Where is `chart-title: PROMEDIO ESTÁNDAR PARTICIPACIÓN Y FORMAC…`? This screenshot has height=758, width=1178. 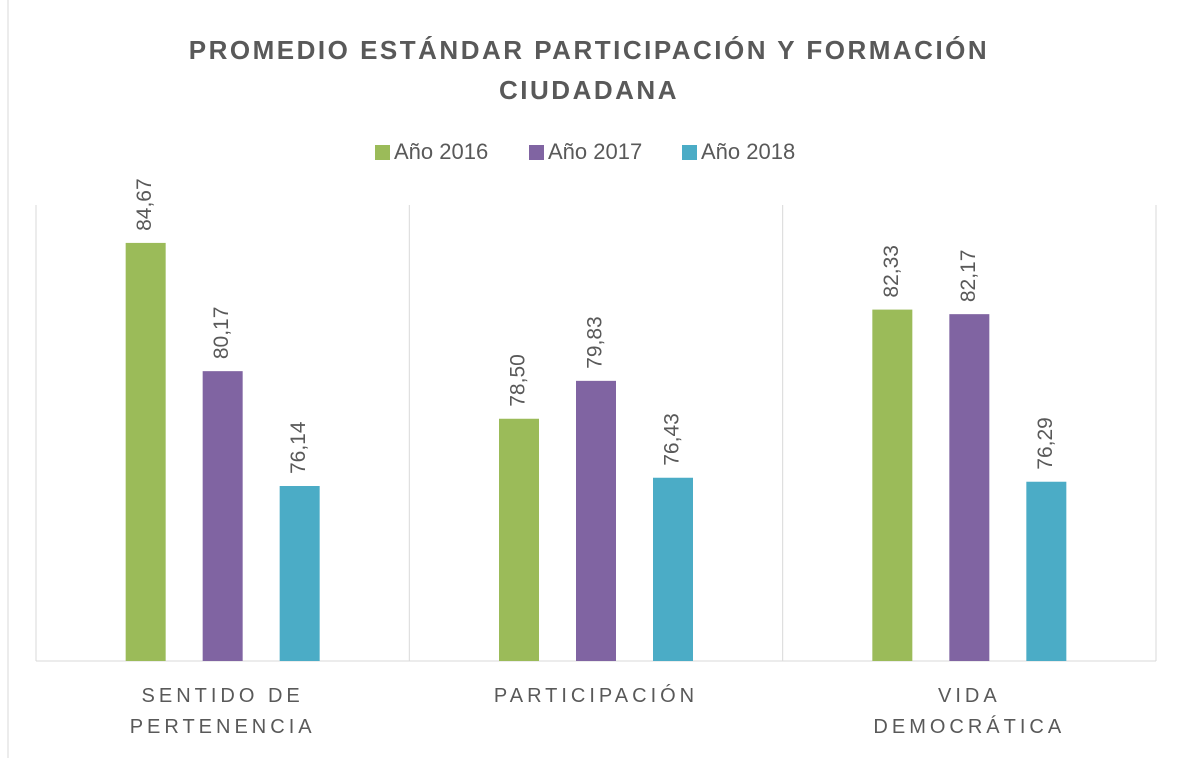 chart-title: PROMEDIO ESTÁNDAR PARTICIPACIÓN Y FORMAC… is located at coordinates (589, 70).